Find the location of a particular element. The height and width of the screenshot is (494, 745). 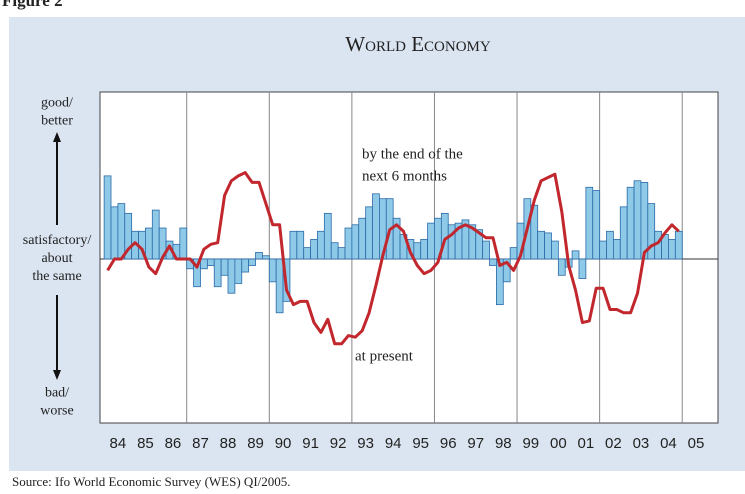

y-tick-label: good/better is located at coordinates (57, 112).